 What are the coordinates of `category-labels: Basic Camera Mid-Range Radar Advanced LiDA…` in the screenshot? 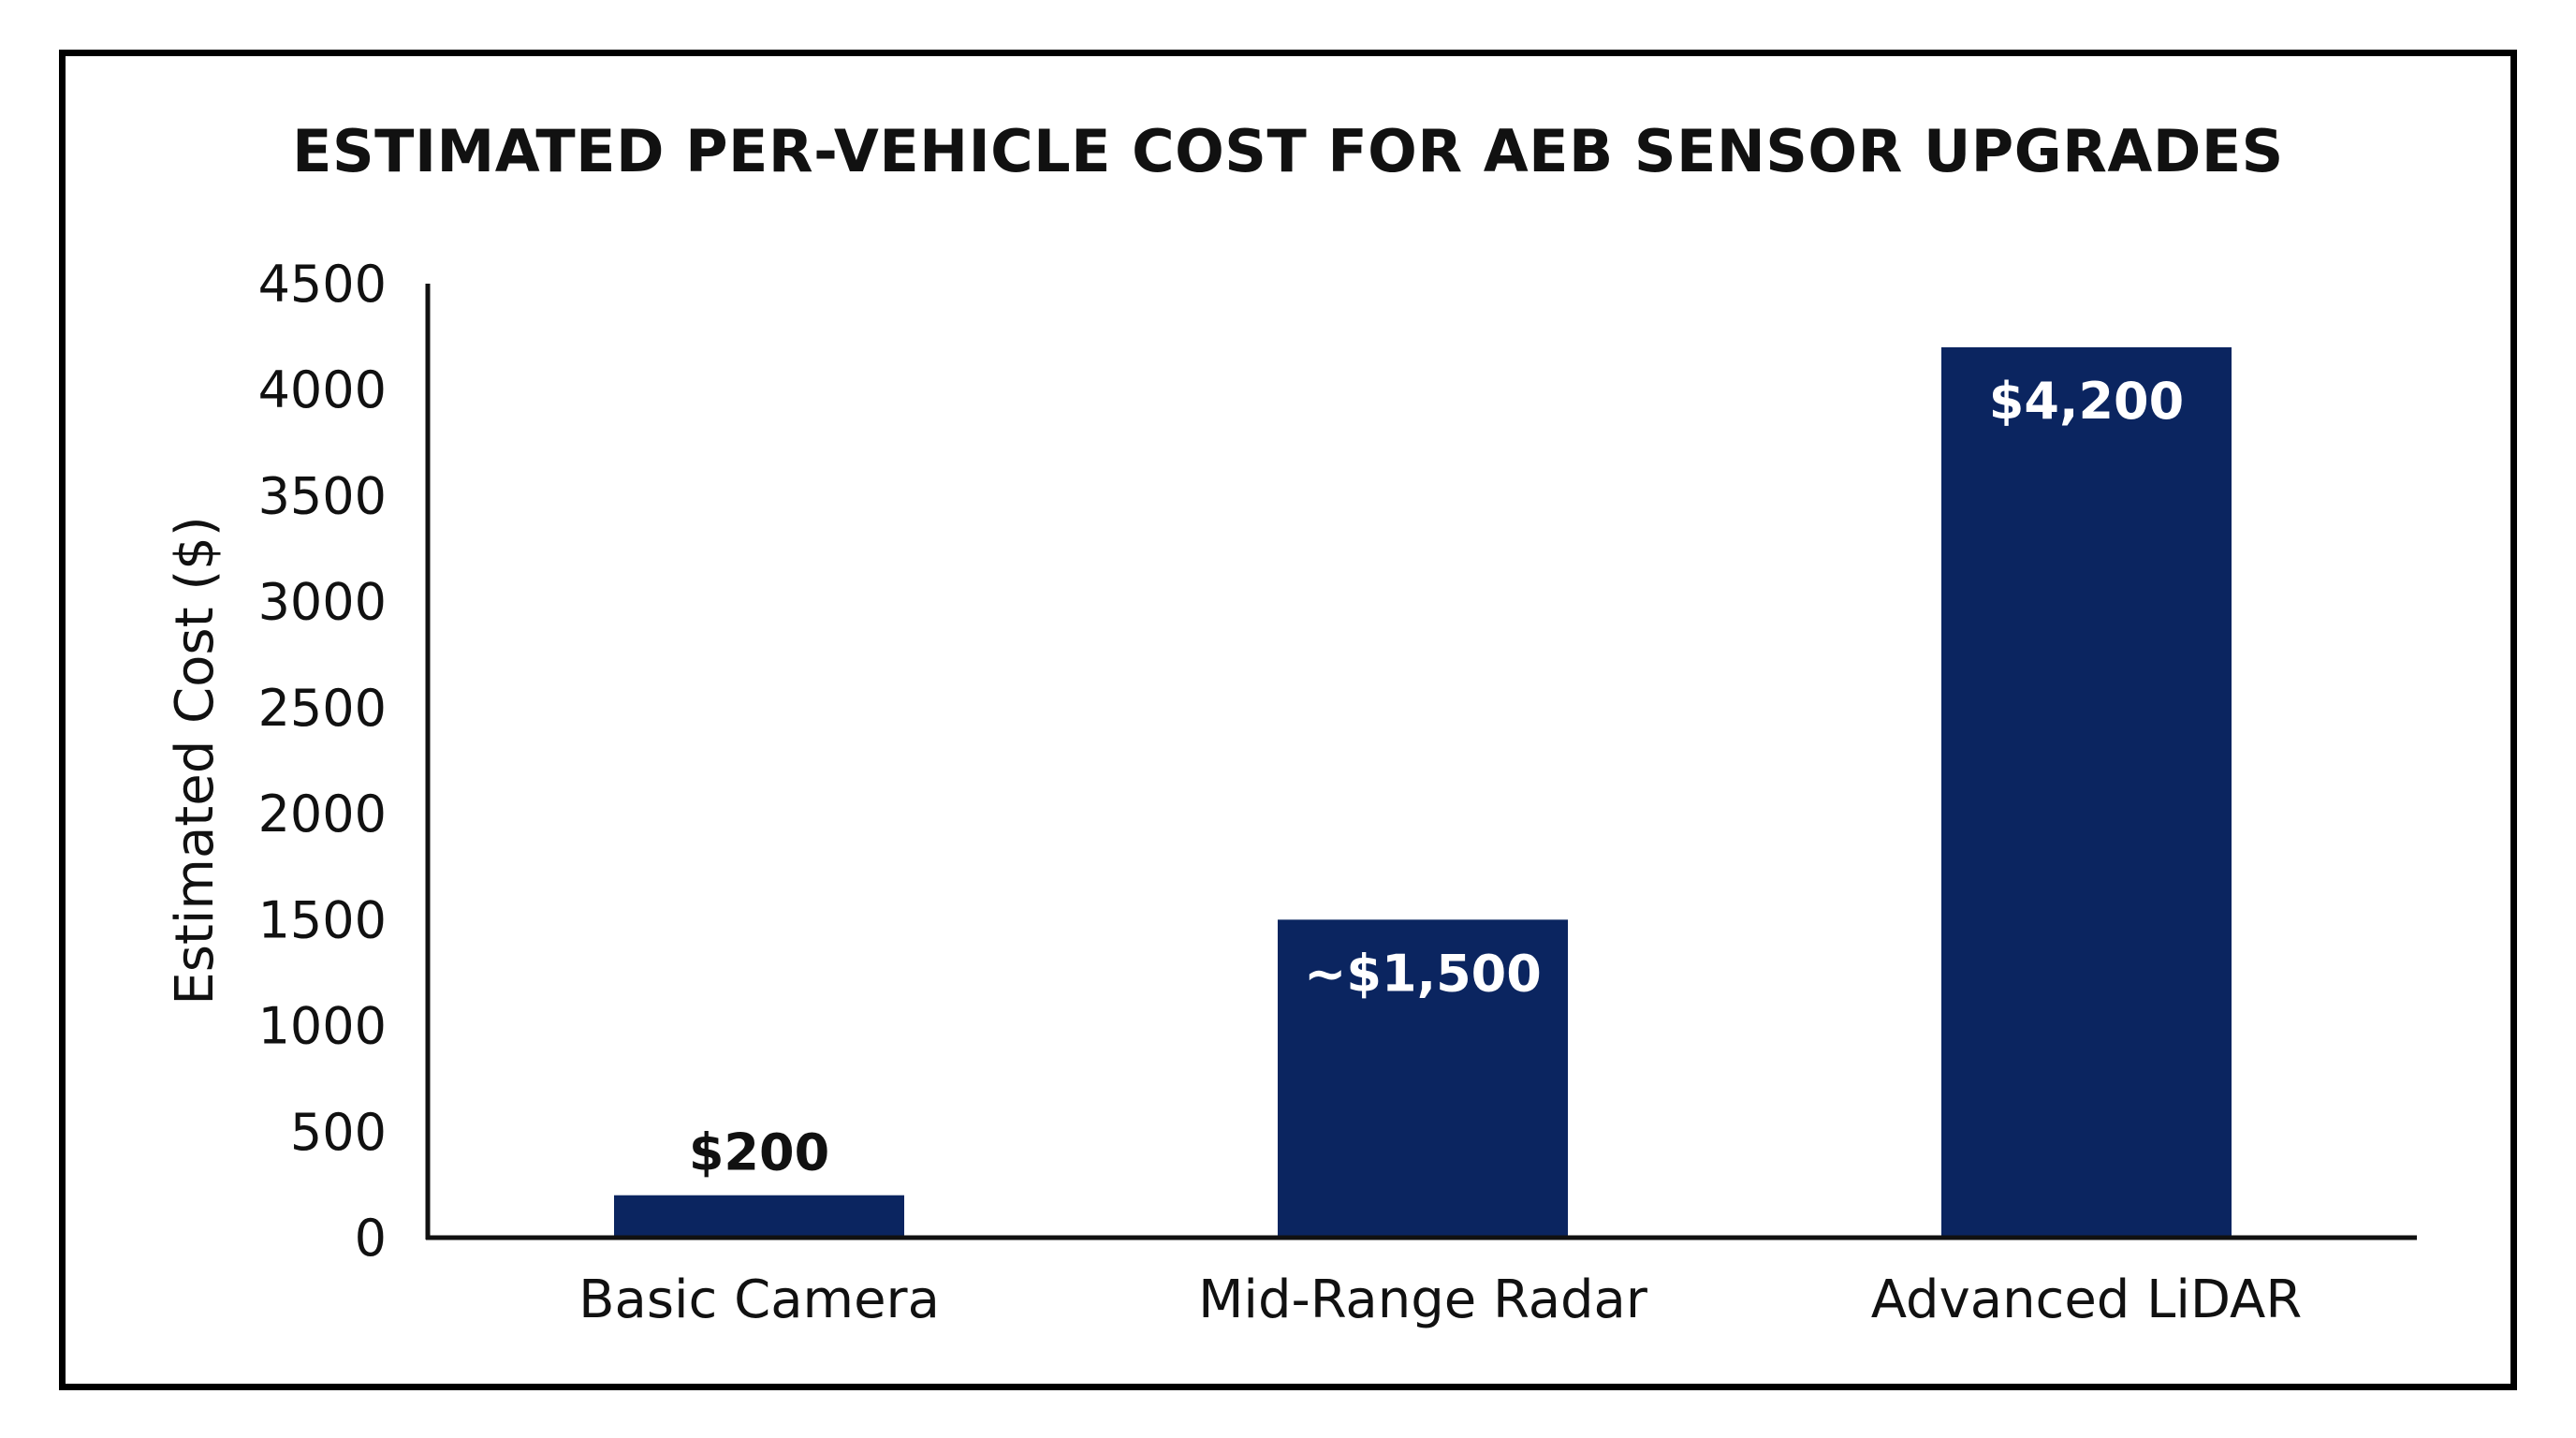 It's located at (1440, 1299).